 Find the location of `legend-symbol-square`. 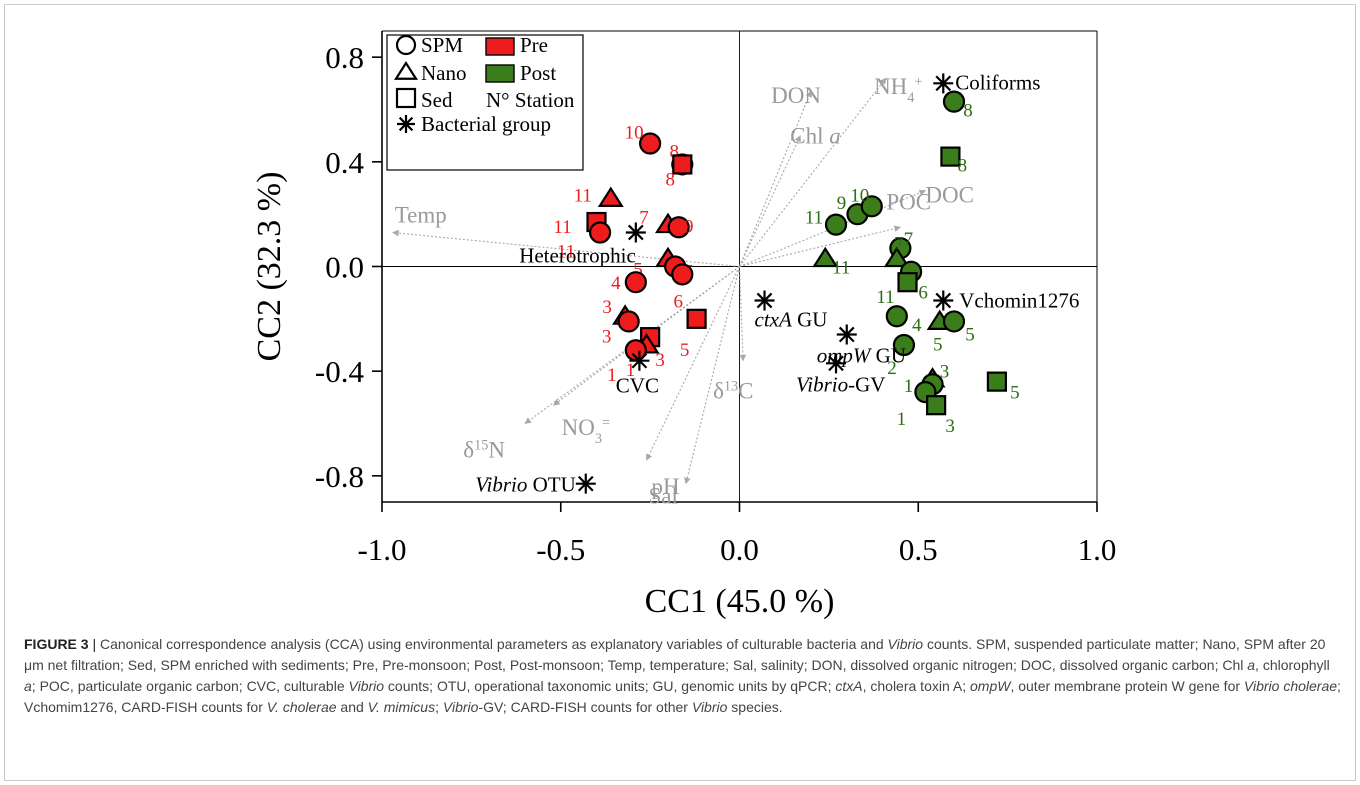

legend-symbol-square is located at coordinates (406, 98).